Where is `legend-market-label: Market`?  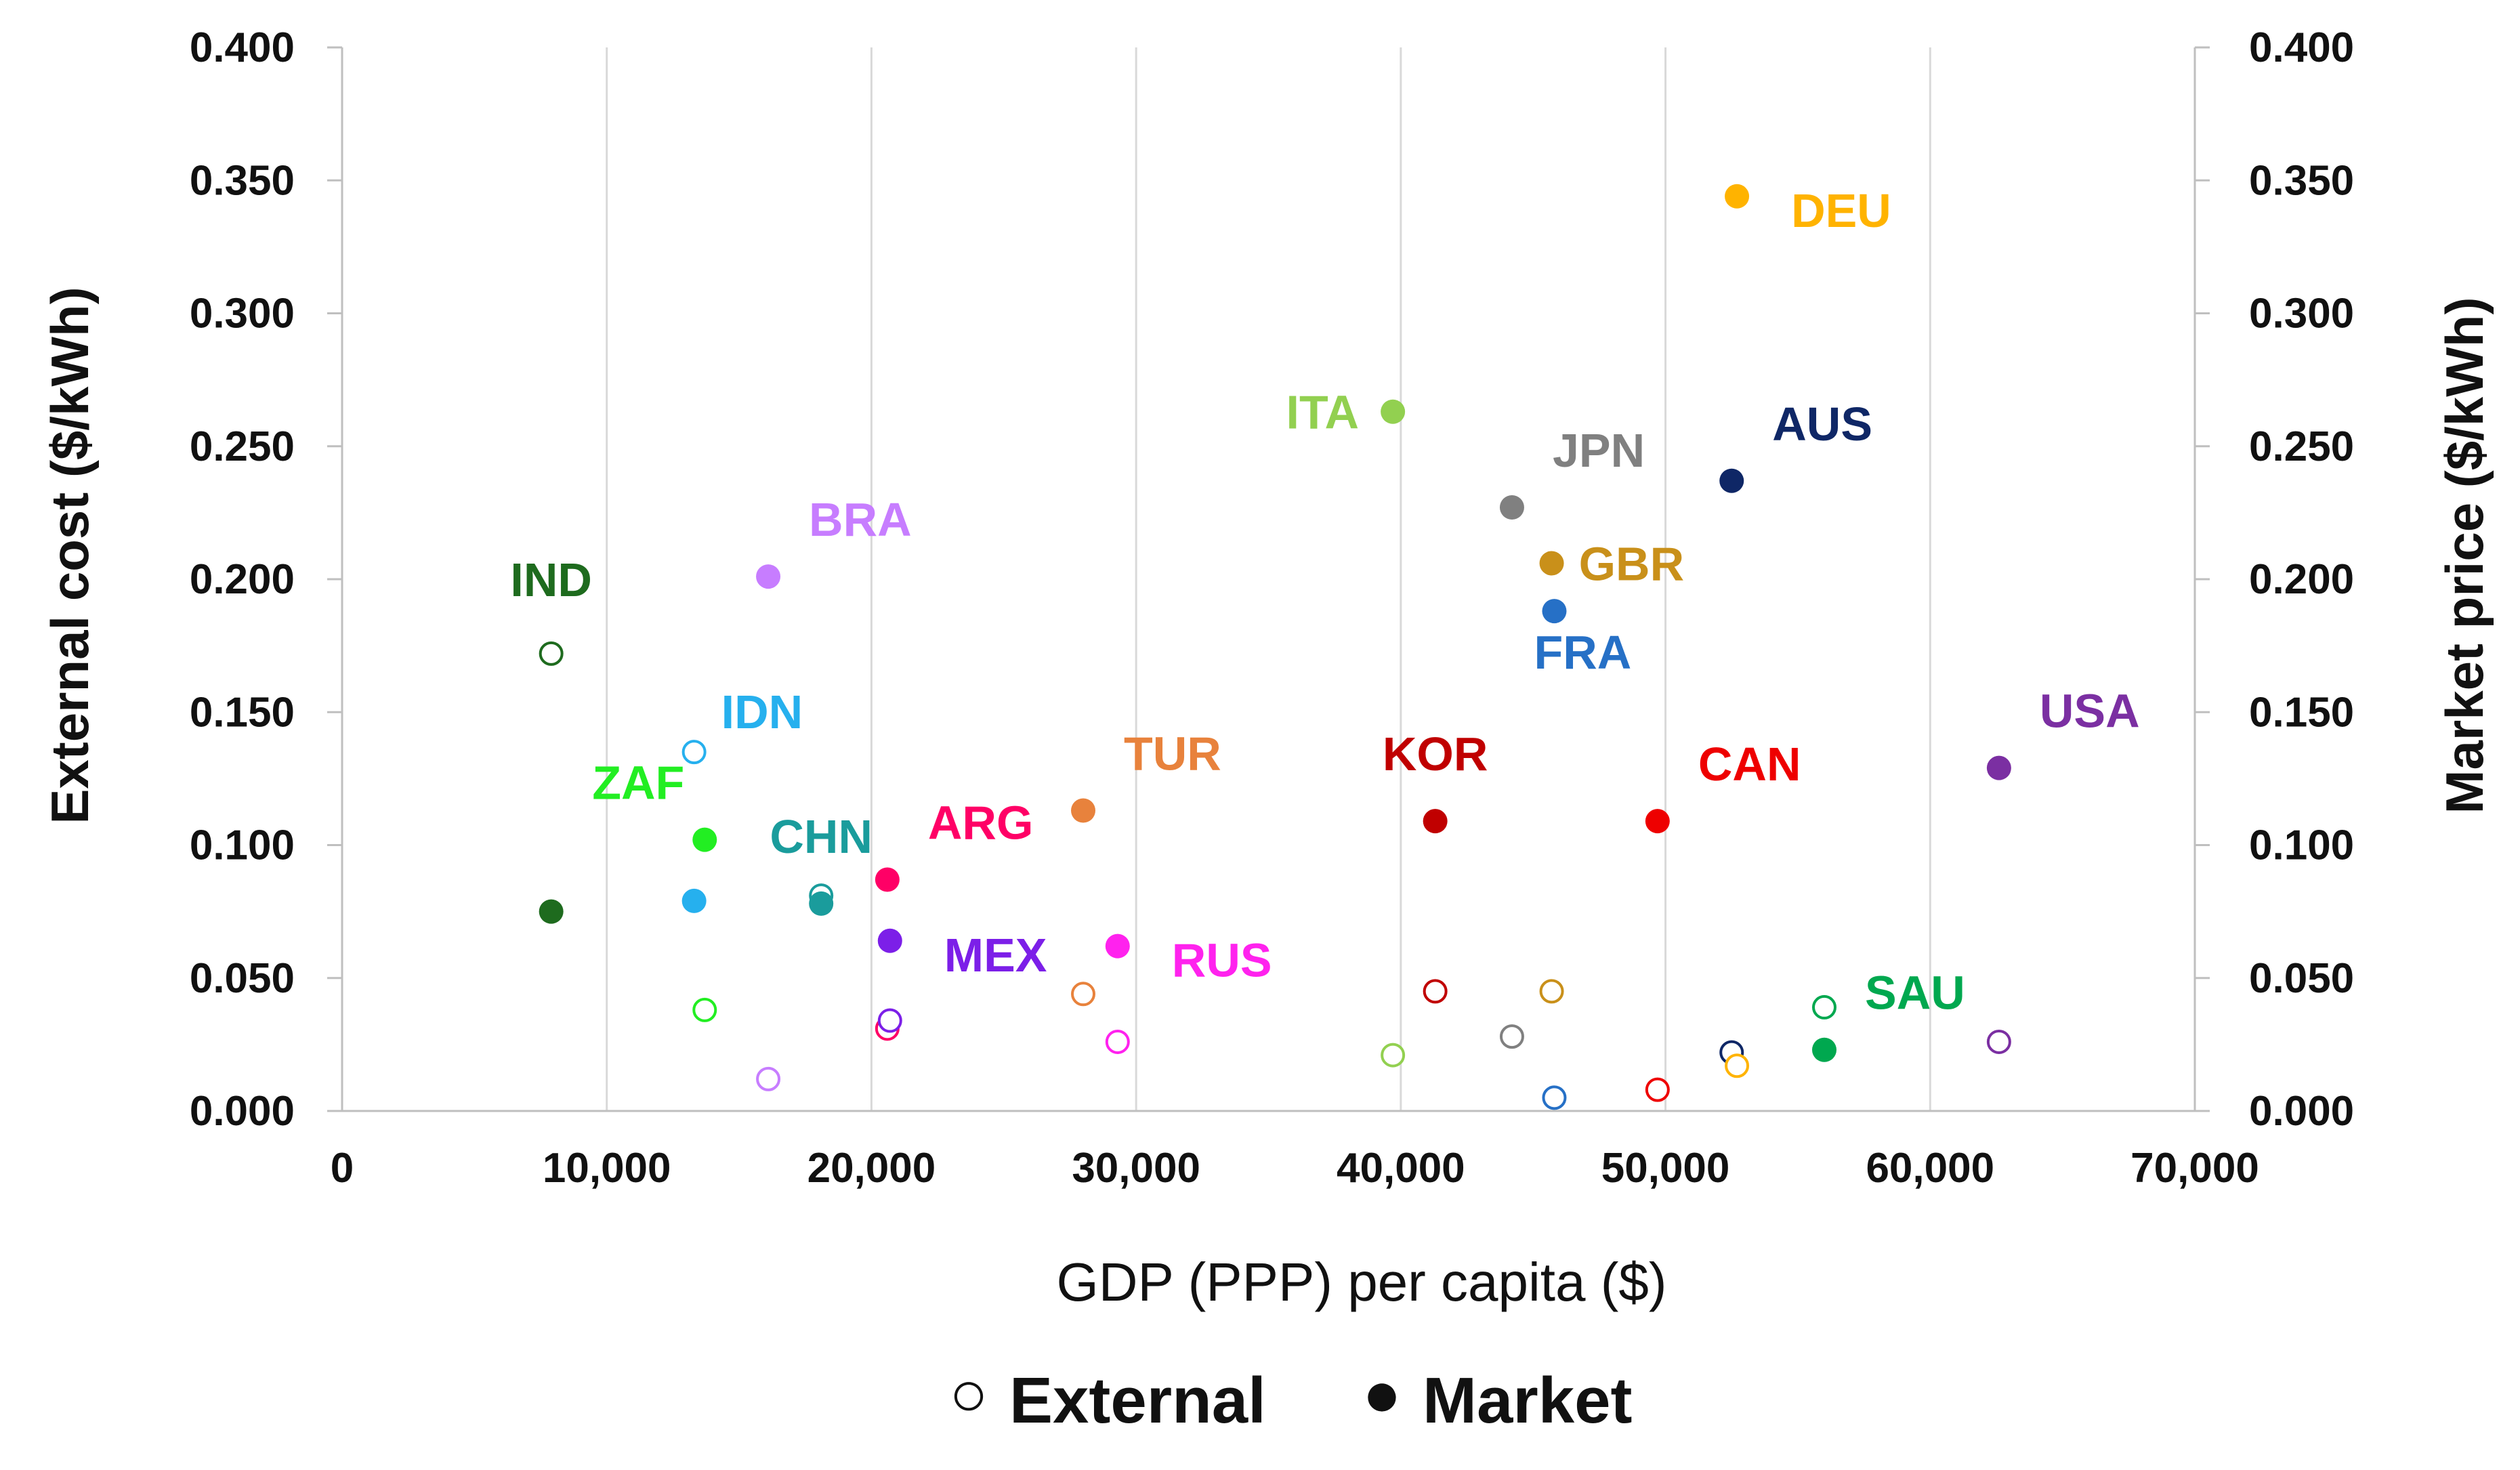 legend-market-label: Market is located at coordinates (1527, 1400).